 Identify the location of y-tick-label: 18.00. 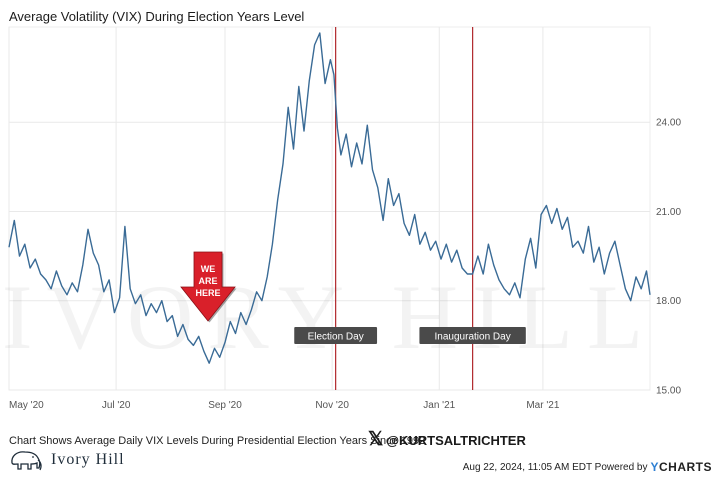
(668, 301).